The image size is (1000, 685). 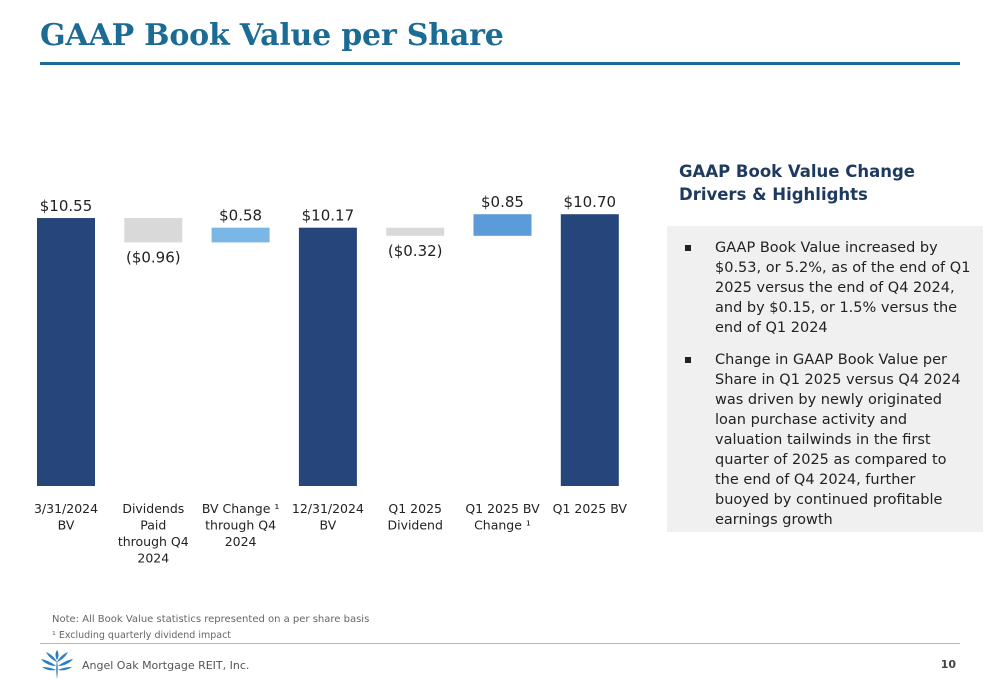 What do you see at coordinates (66, 206) in the screenshot?
I see `bar-value-label: $10.55` at bounding box center [66, 206].